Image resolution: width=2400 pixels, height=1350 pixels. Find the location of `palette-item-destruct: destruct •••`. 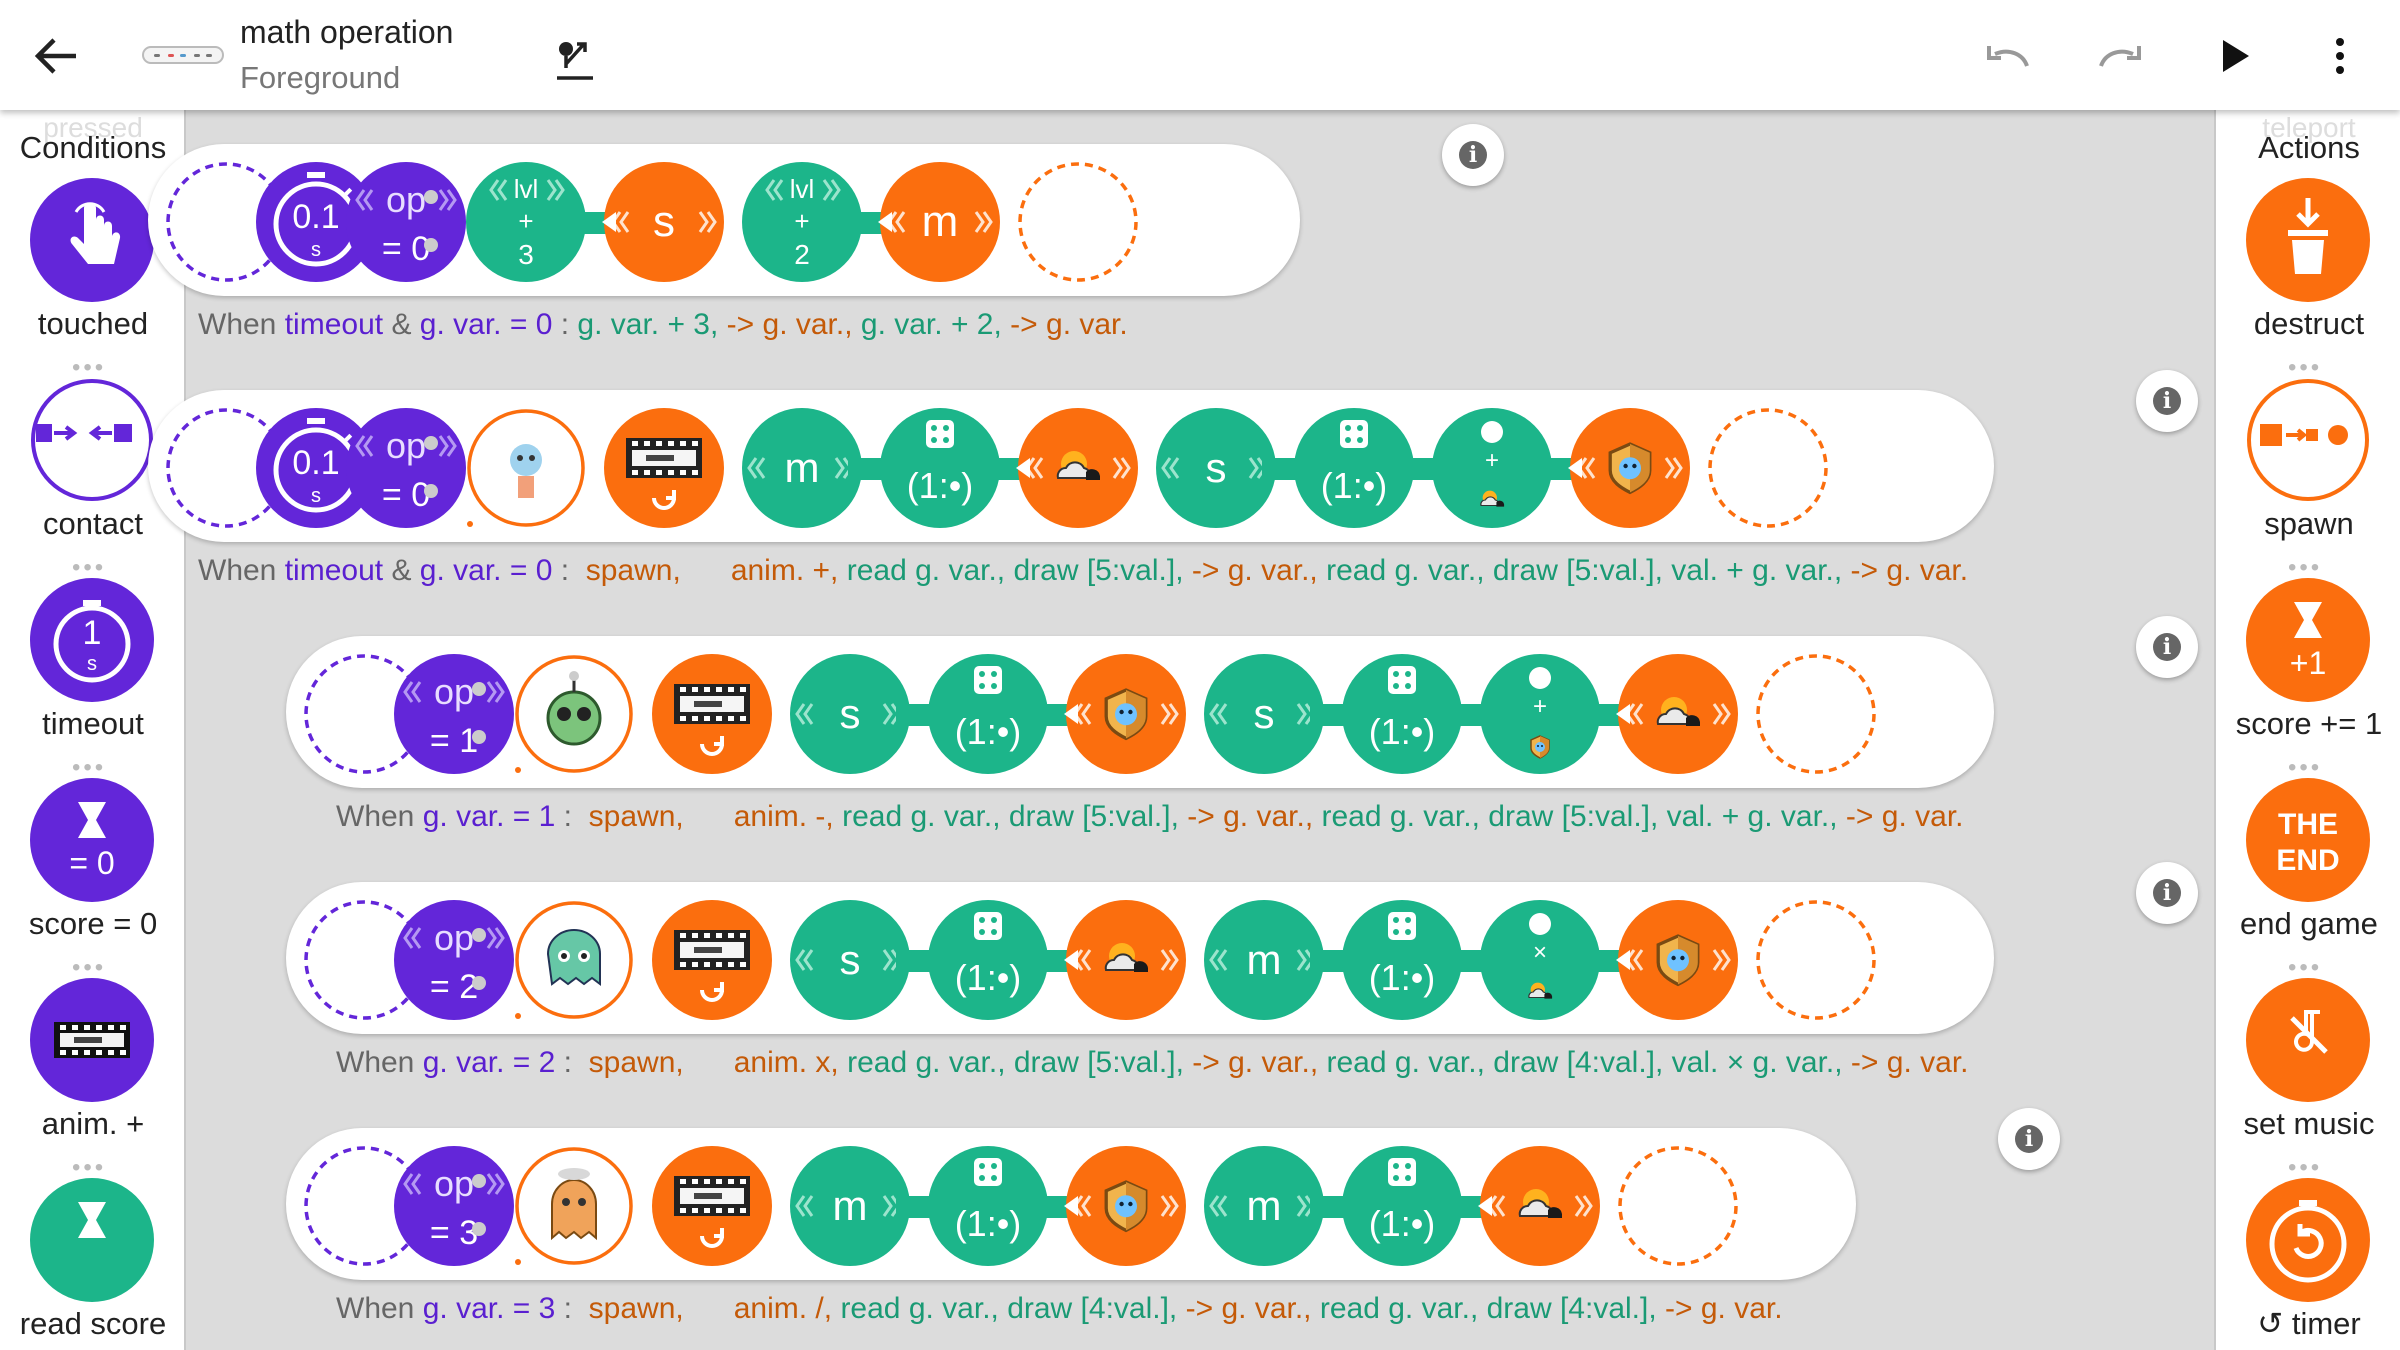

palette-item-destruct: destruct ••• is located at coordinates (2308, 279).